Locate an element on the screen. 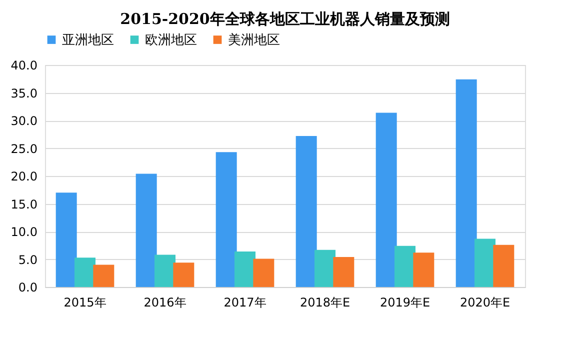 The width and height of the screenshot is (588, 345). y-tick-label: 5.0 is located at coordinates (28, 259).